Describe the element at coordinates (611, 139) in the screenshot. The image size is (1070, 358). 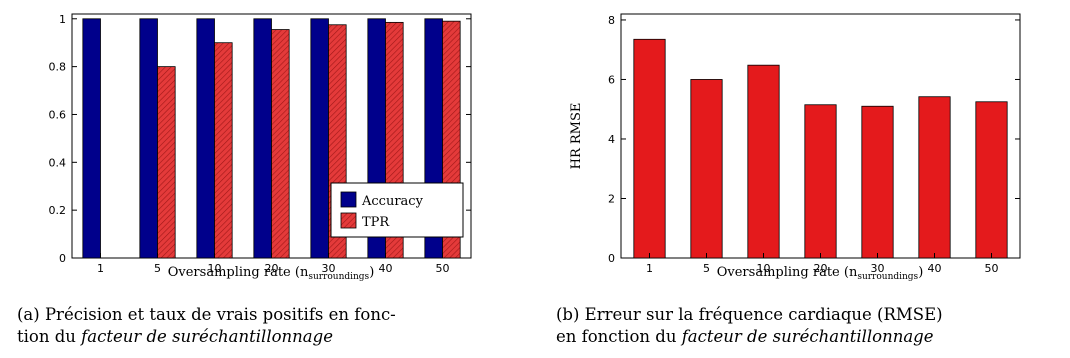
I see `chart-b-ytick-label: 4` at that location.